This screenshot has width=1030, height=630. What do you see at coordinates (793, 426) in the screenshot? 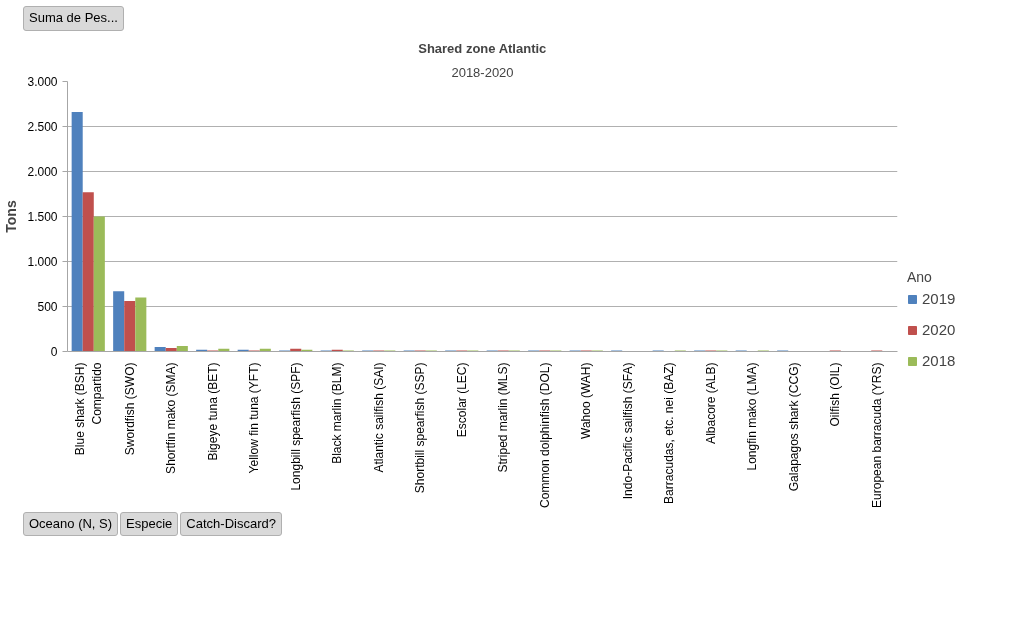
I see `x-tick-label: Galapagos shark (CCG)` at bounding box center [793, 426].